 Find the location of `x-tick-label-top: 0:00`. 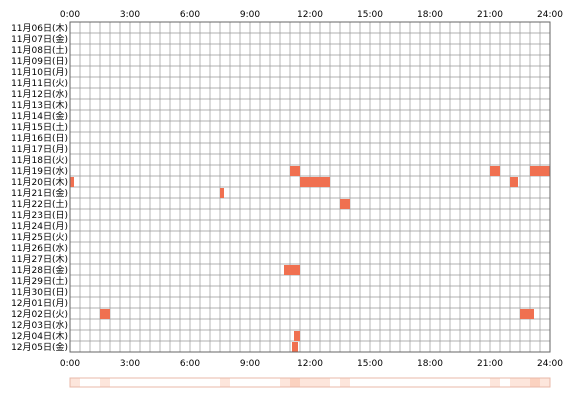

x-tick-label-top: 0:00 is located at coordinates (70, 15).